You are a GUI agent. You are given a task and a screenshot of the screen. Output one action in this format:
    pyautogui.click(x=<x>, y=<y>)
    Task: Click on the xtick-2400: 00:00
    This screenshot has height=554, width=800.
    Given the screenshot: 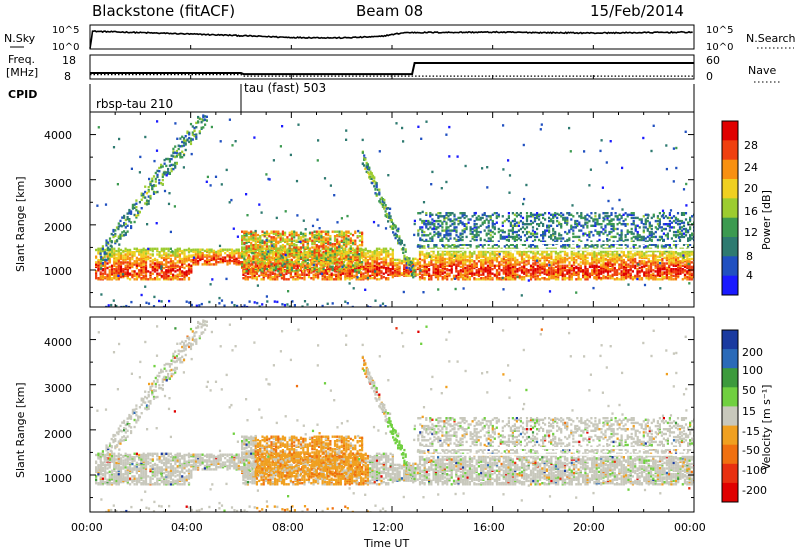 What is the action you would take?
    pyautogui.click(x=690, y=527)
    